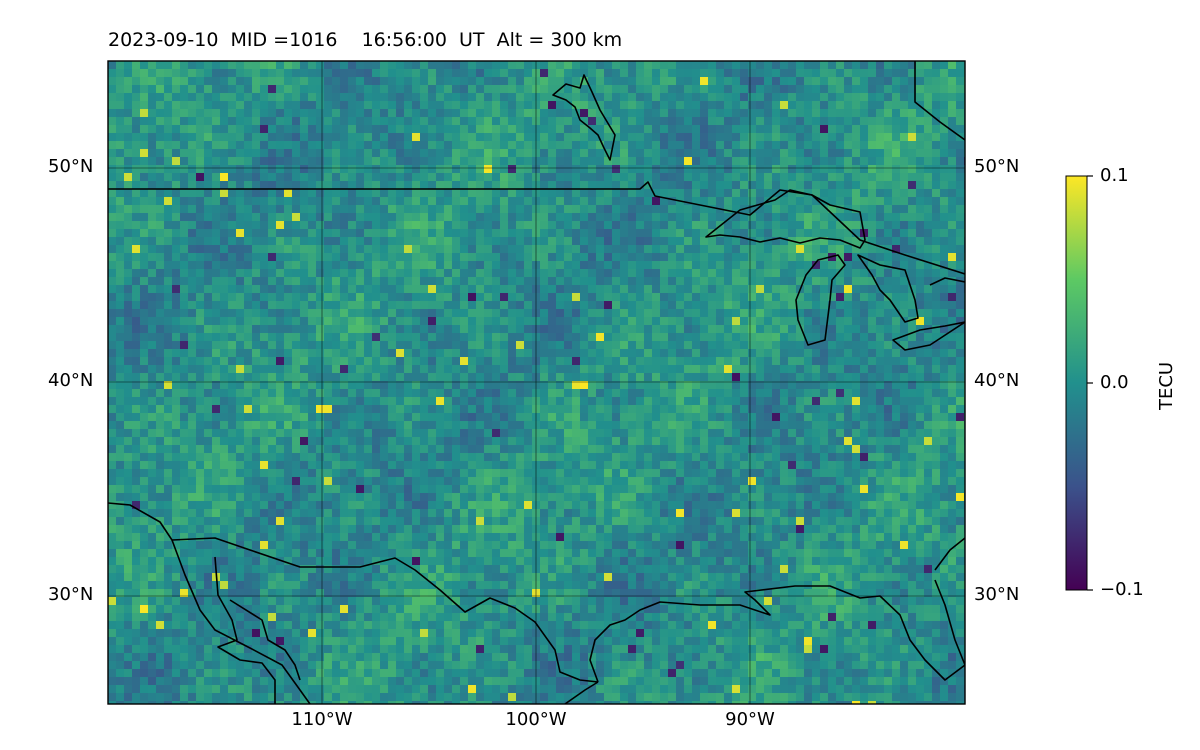 The image size is (1200, 750). What do you see at coordinates (777, 631) in the screenshot?
I see `mexico-gulf-coast` at bounding box center [777, 631].